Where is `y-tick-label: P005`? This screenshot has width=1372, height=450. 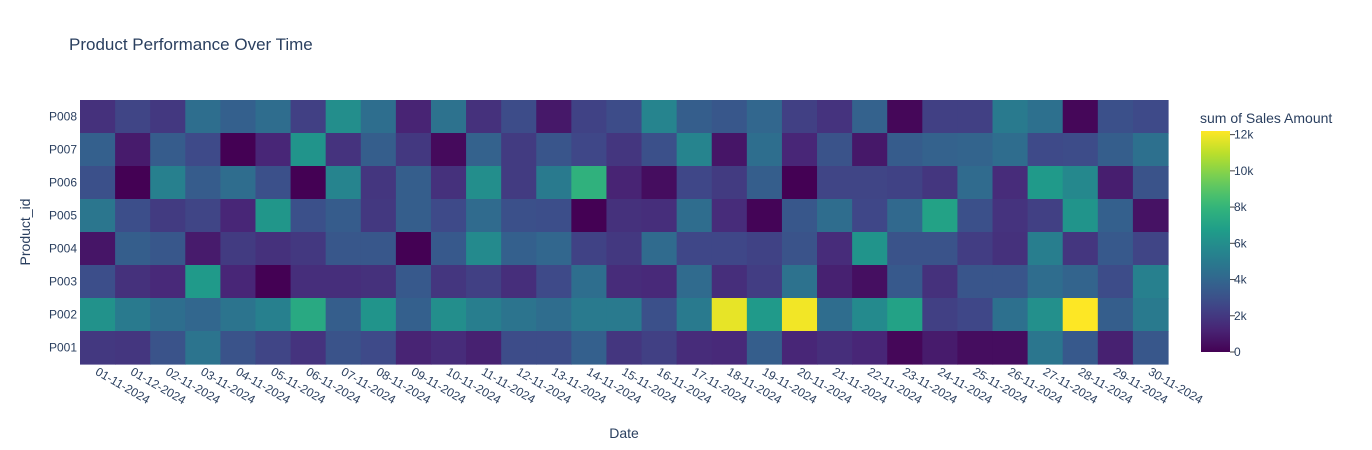 y-tick-label: P005 is located at coordinates (63, 216).